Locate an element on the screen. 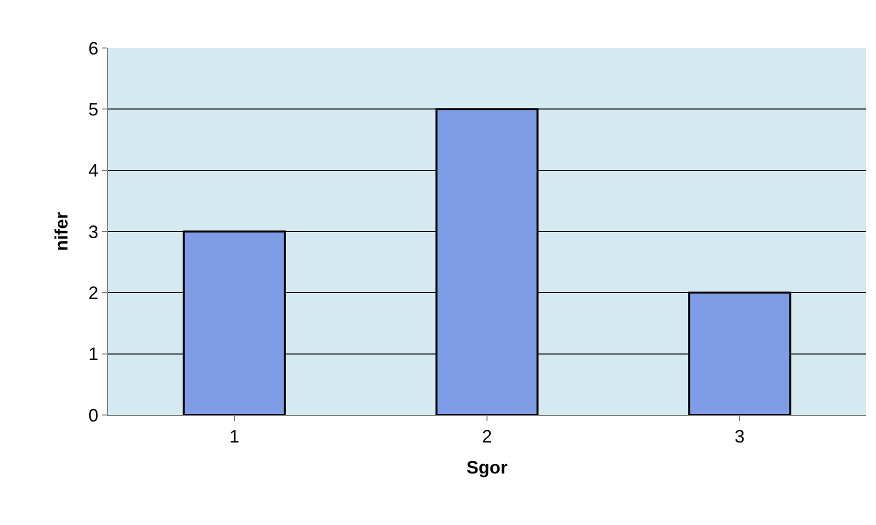 The height and width of the screenshot is (525, 876). y-tick-label: 5 is located at coordinates (93, 109).